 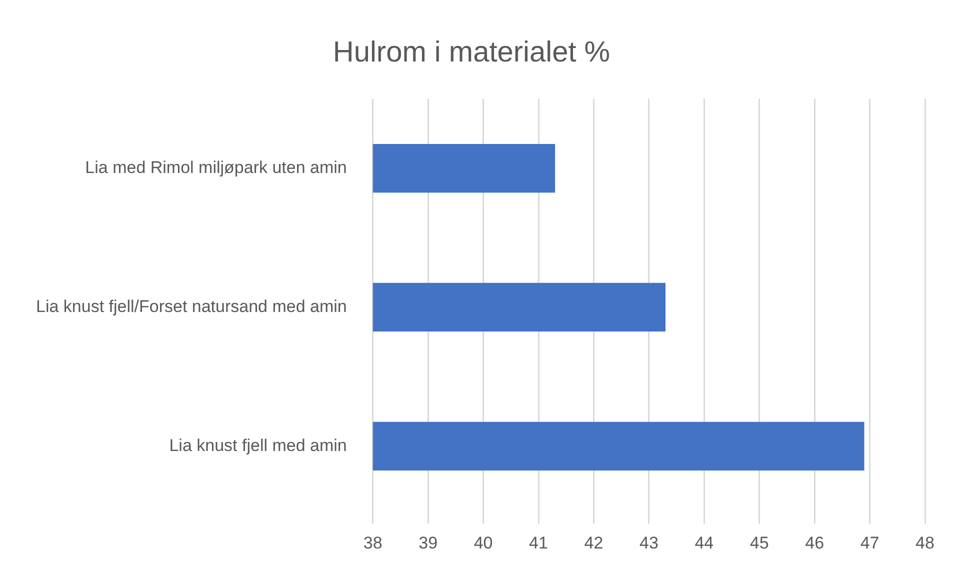 I want to click on x-tick-label: 46, so click(x=814, y=542).